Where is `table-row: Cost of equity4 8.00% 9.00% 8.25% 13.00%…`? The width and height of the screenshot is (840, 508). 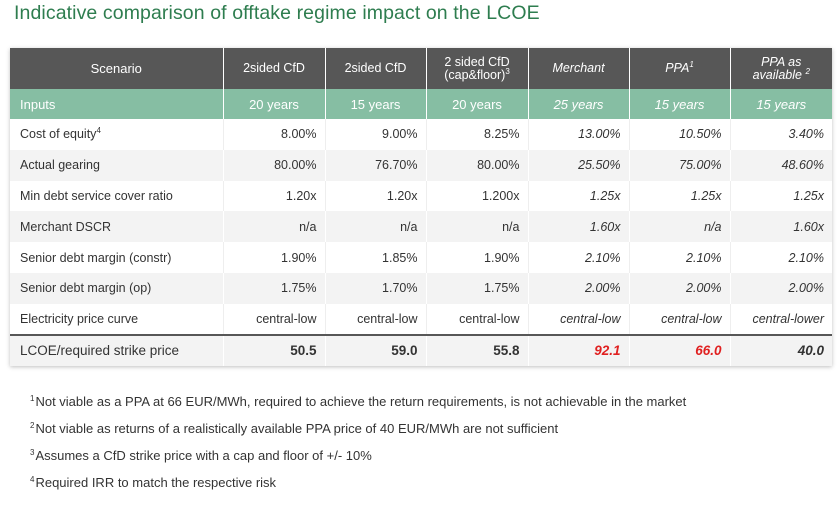
table-row: Cost of equity4 8.00% 9.00% 8.25% 13.00%… is located at coordinates (421, 134).